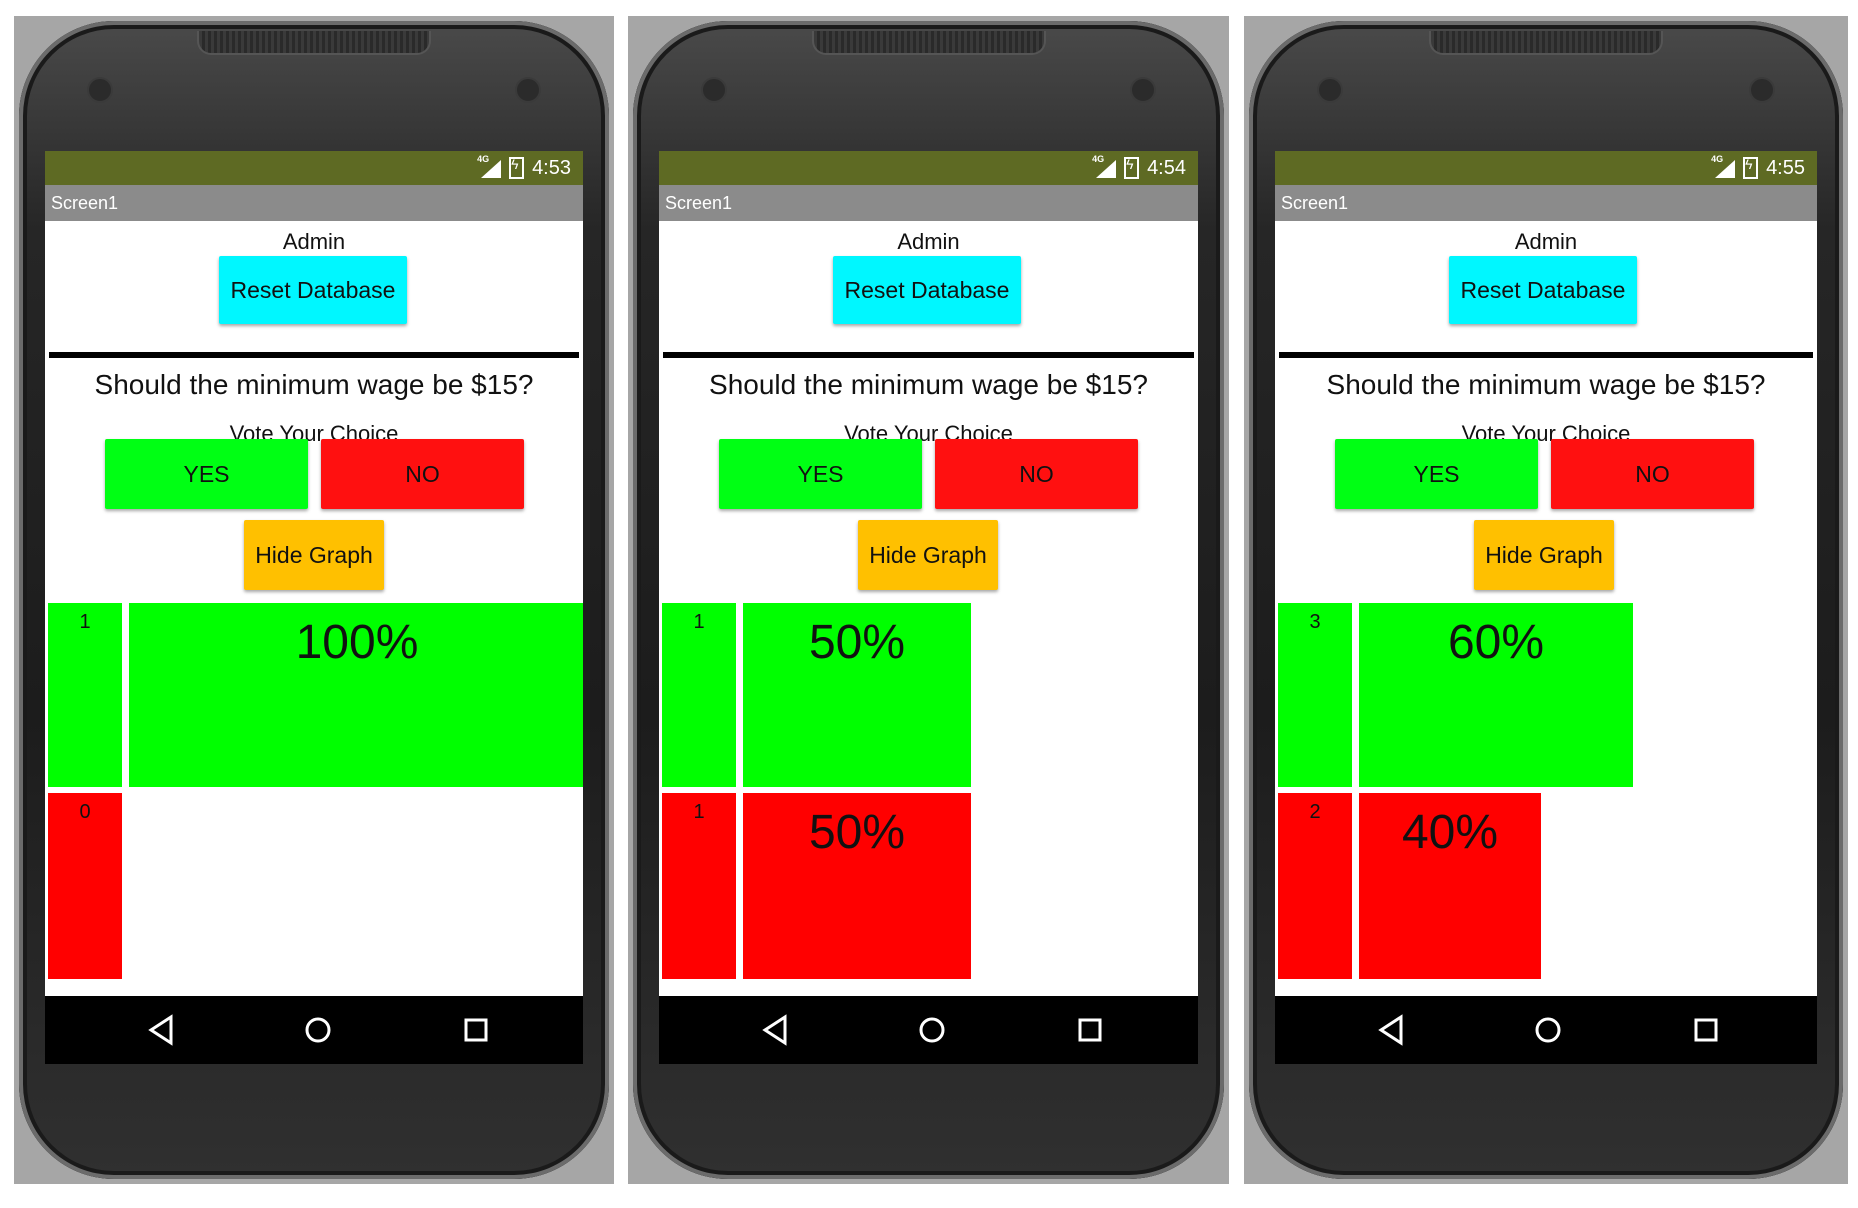  Describe the element at coordinates (1546, 168) in the screenshot. I see `status-bar: 4G 4:55` at that location.